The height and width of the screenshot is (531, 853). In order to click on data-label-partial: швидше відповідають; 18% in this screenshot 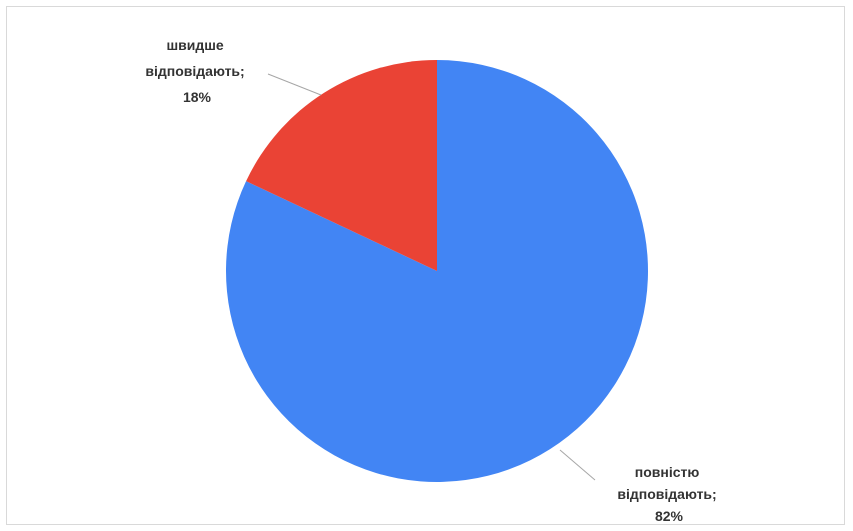, I will do `click(196, 71)`.